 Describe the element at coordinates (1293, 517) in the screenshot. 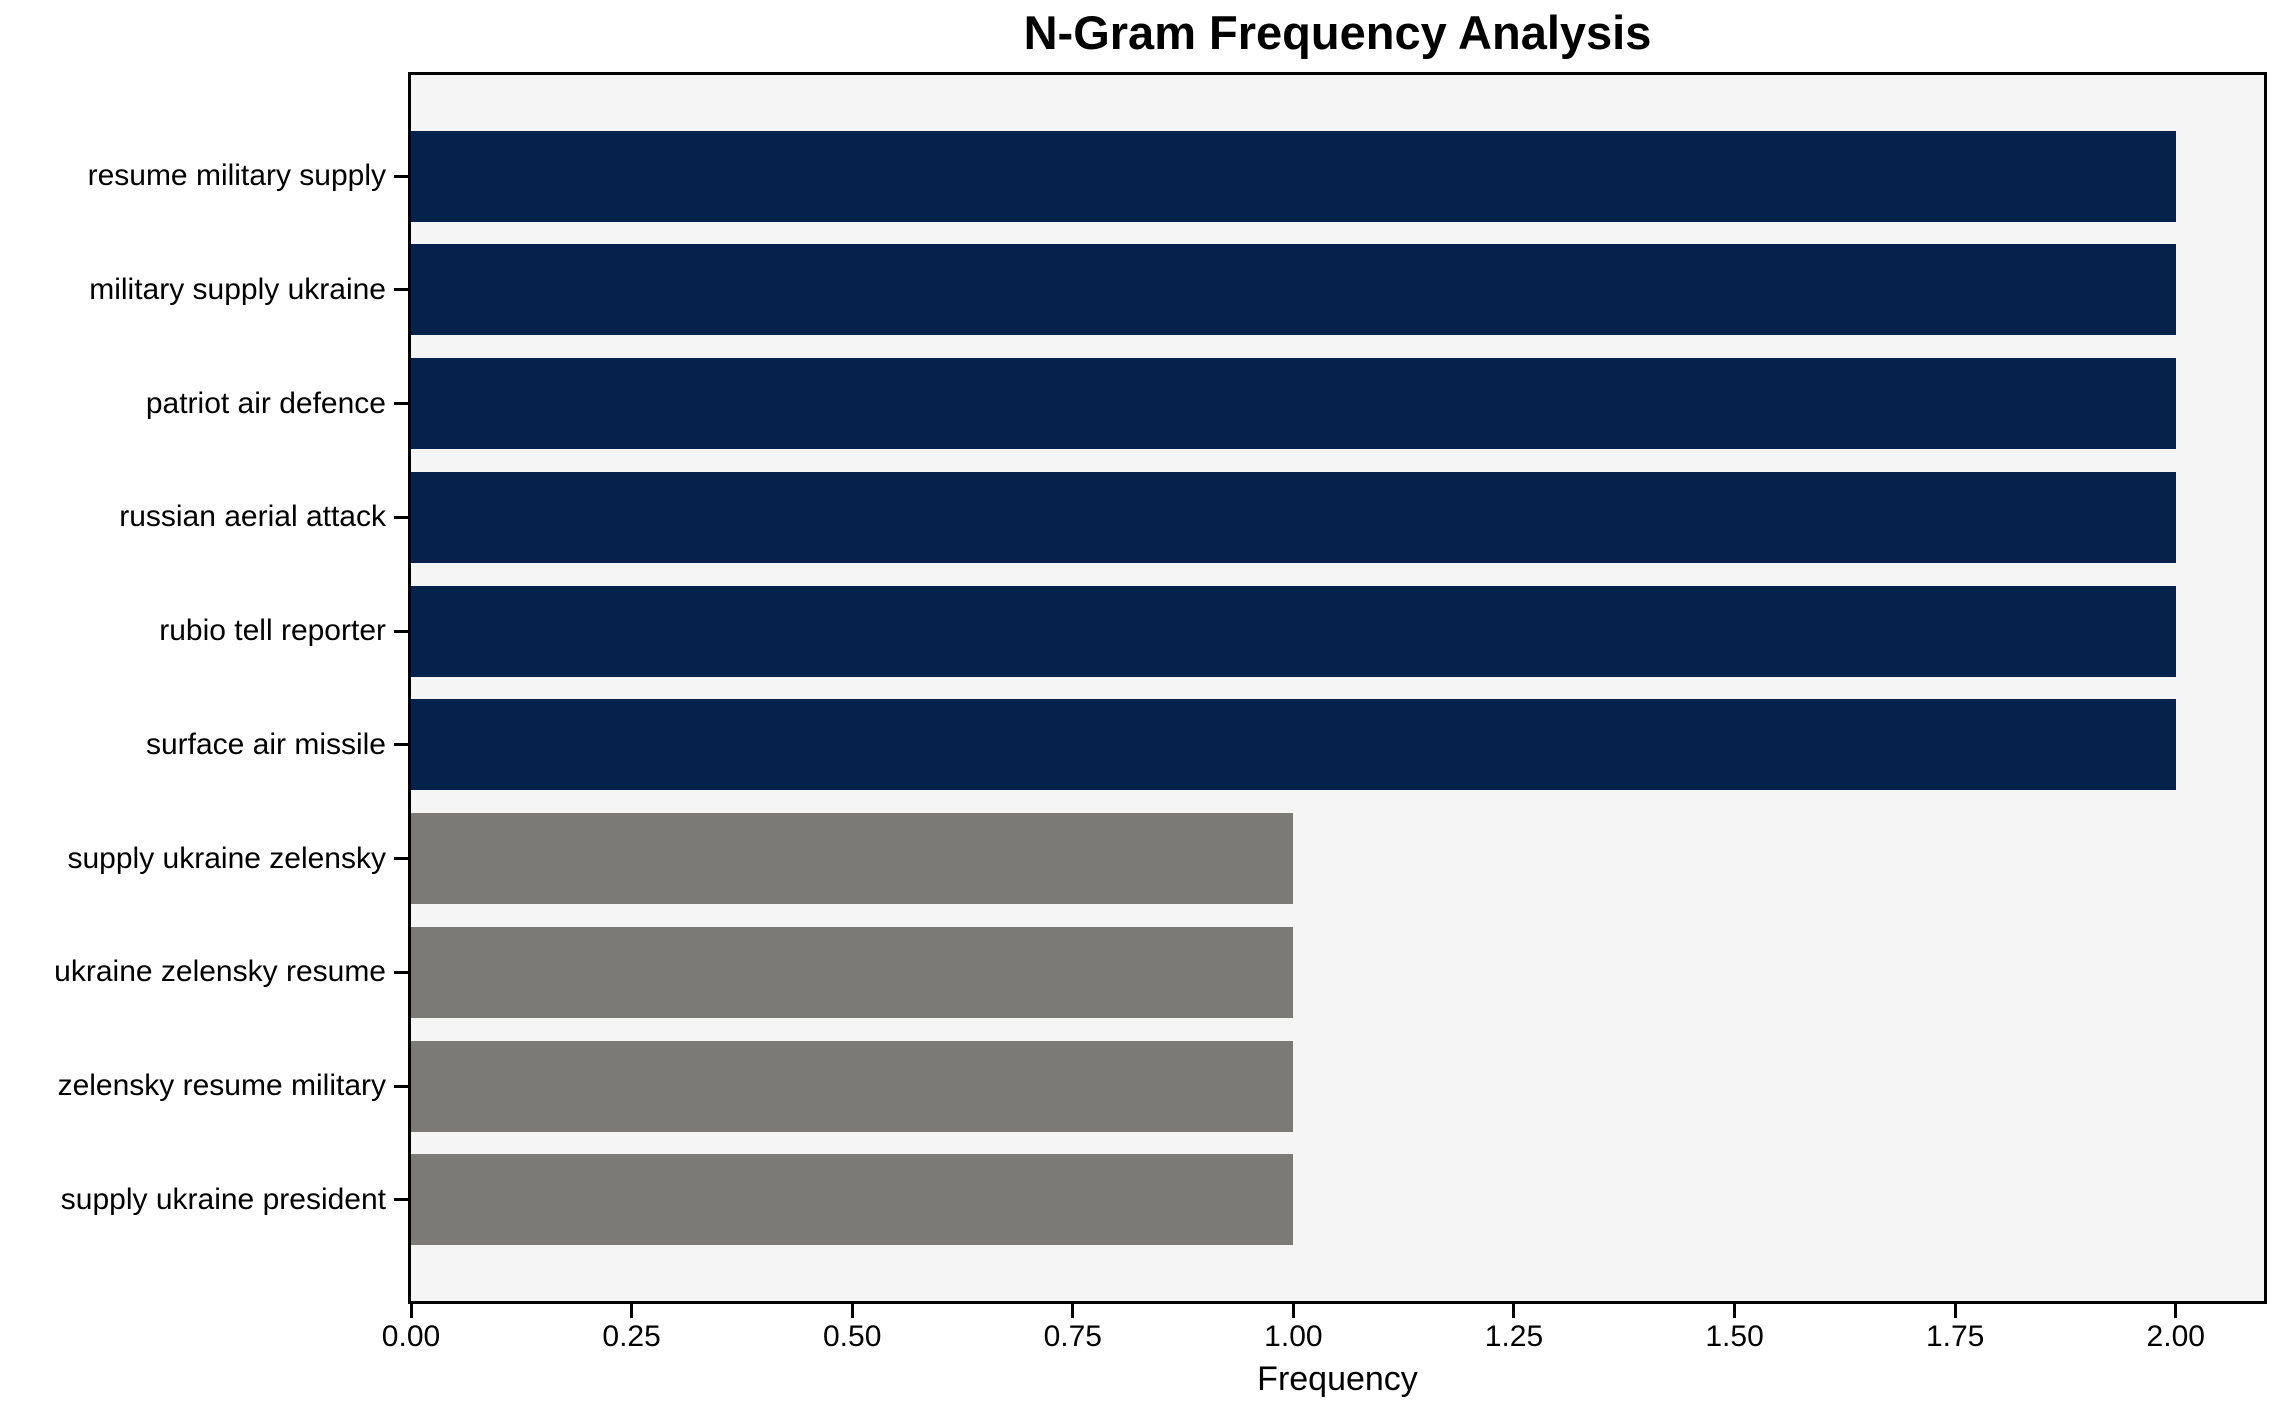

I see `bar-russian-aerial-attack` at that location.